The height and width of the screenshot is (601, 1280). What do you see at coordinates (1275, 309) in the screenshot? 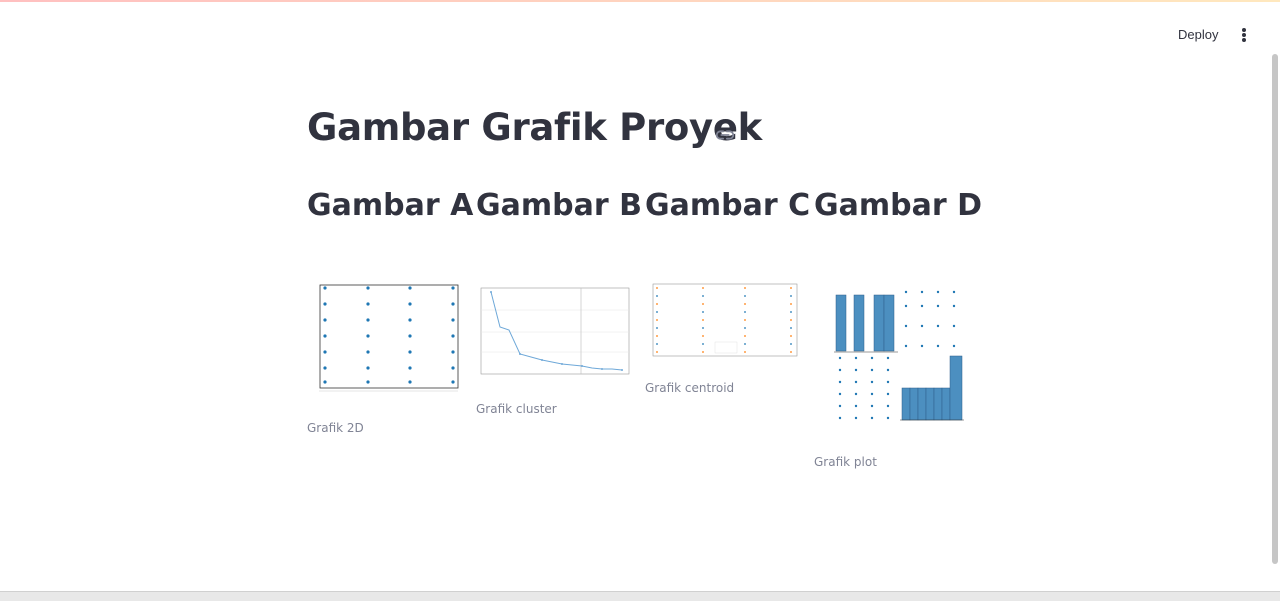
I see `scrollbar` at bounding box center [1275, 309].